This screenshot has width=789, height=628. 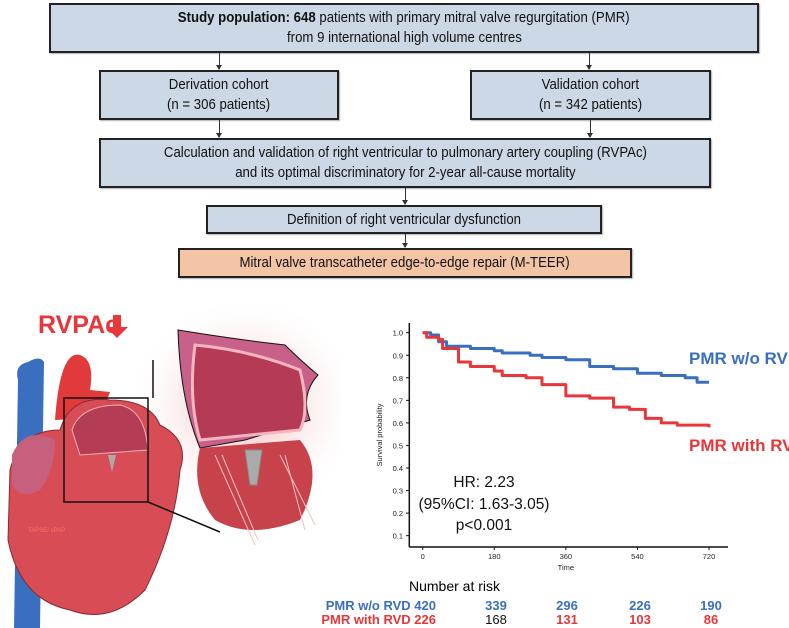 What do you see at coordinates (455, 586) in the screenshot?
I see `risk-table-title: Number at risk` at bounding box center [455, 586].